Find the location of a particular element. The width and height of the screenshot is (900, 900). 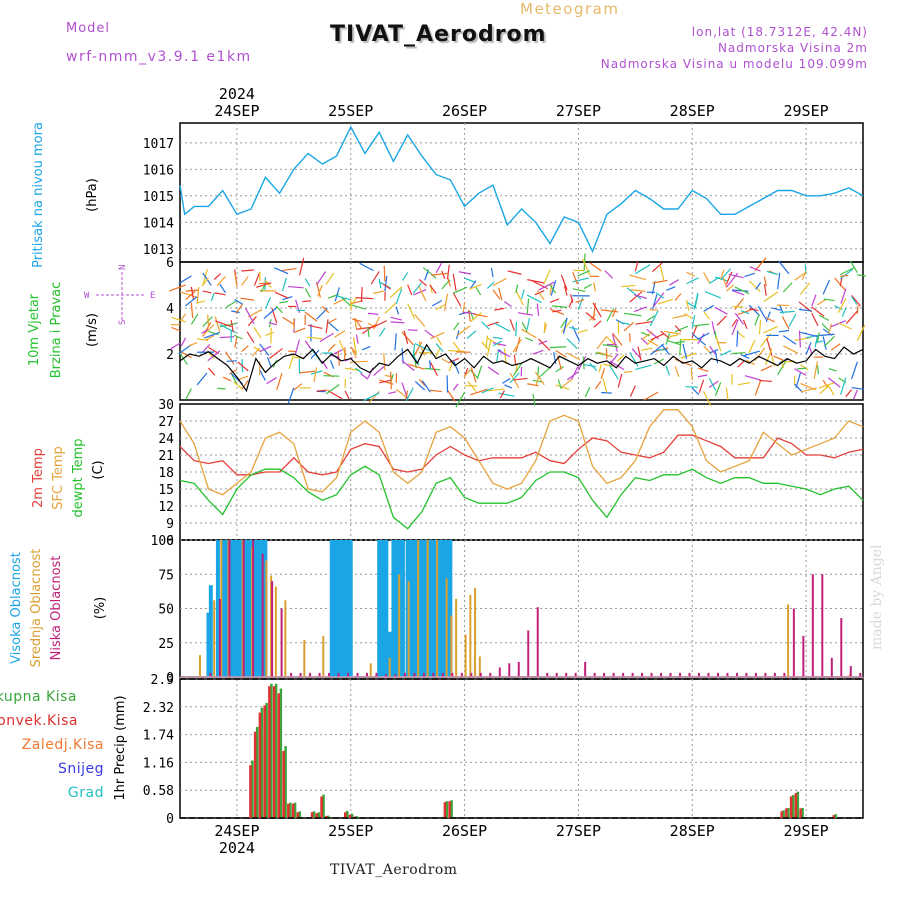

temp-ylabel-dew: dewpt Temp is located at coordinates (78, 477).